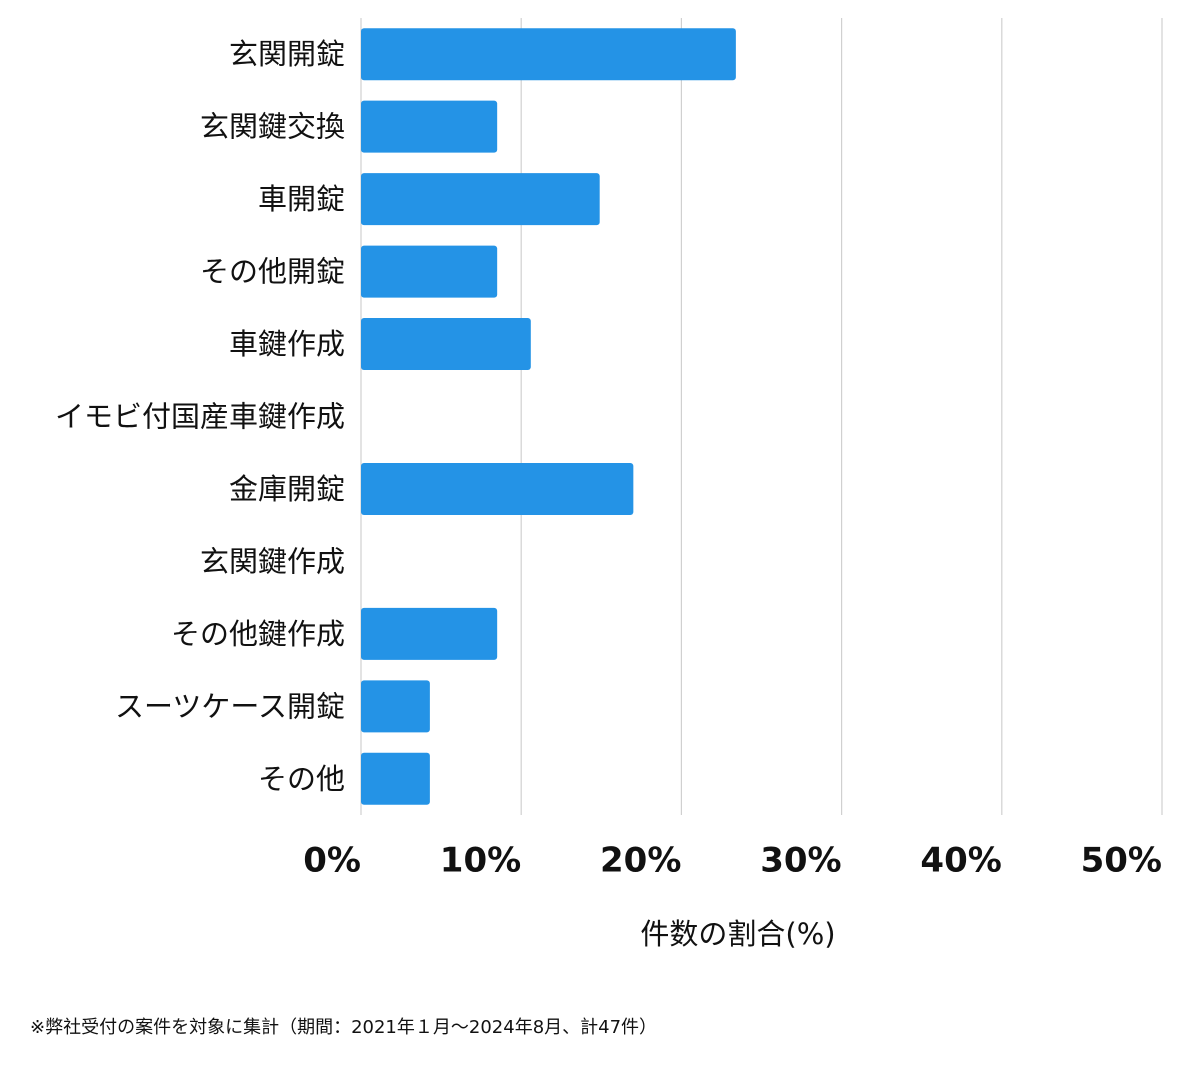  Describe the element at coordinates (1121, 861) in the screenshot. I see `x-tick-label: 50%` at that location.